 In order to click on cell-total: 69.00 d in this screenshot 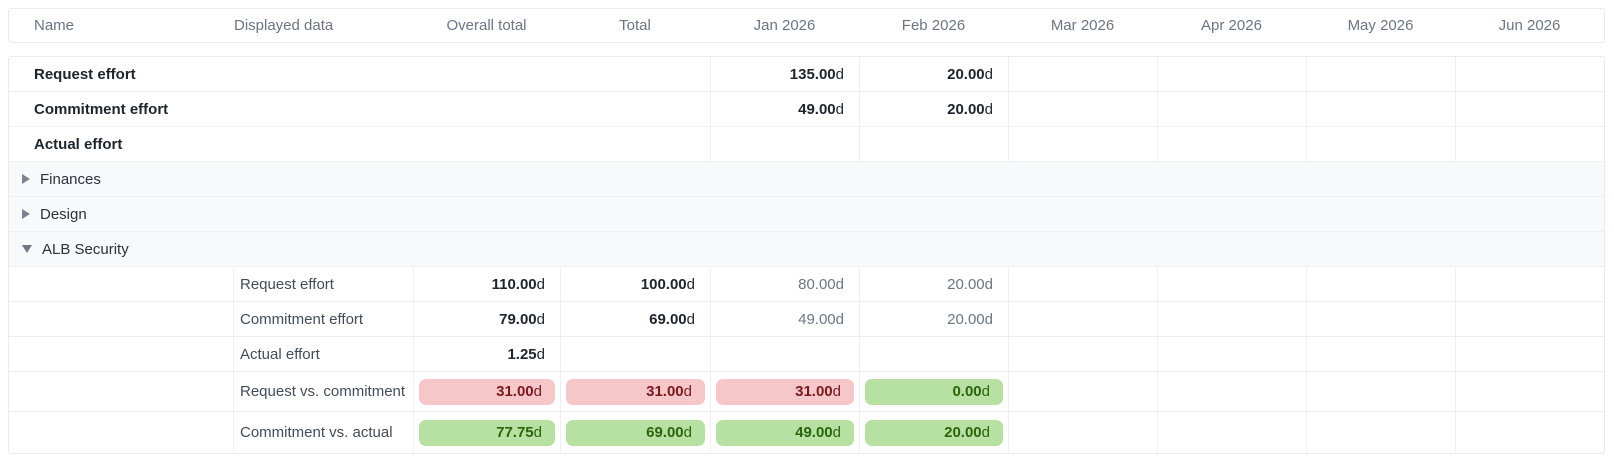, I will do `click(635, 319)`.